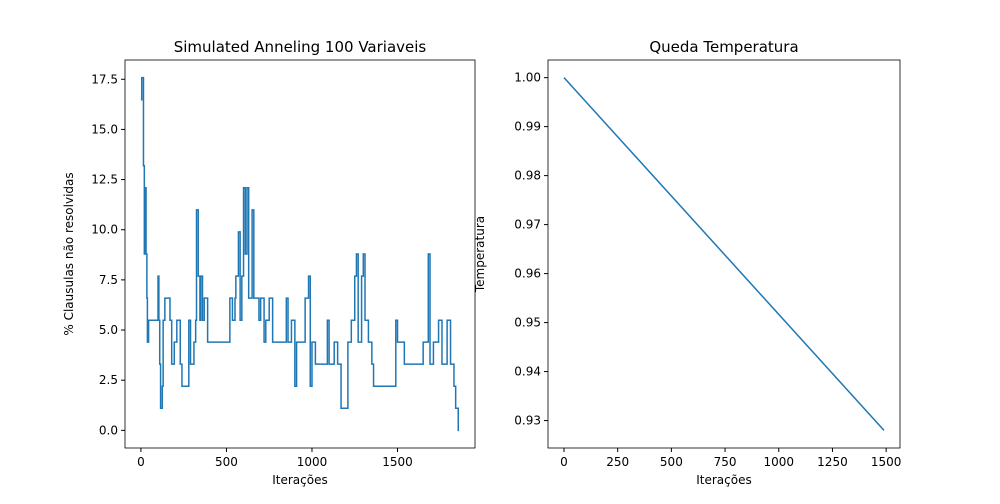 The height and width of the screenshot is (504, 1000). I want to click on y-tick-label: 0.96, so click(527, 274).